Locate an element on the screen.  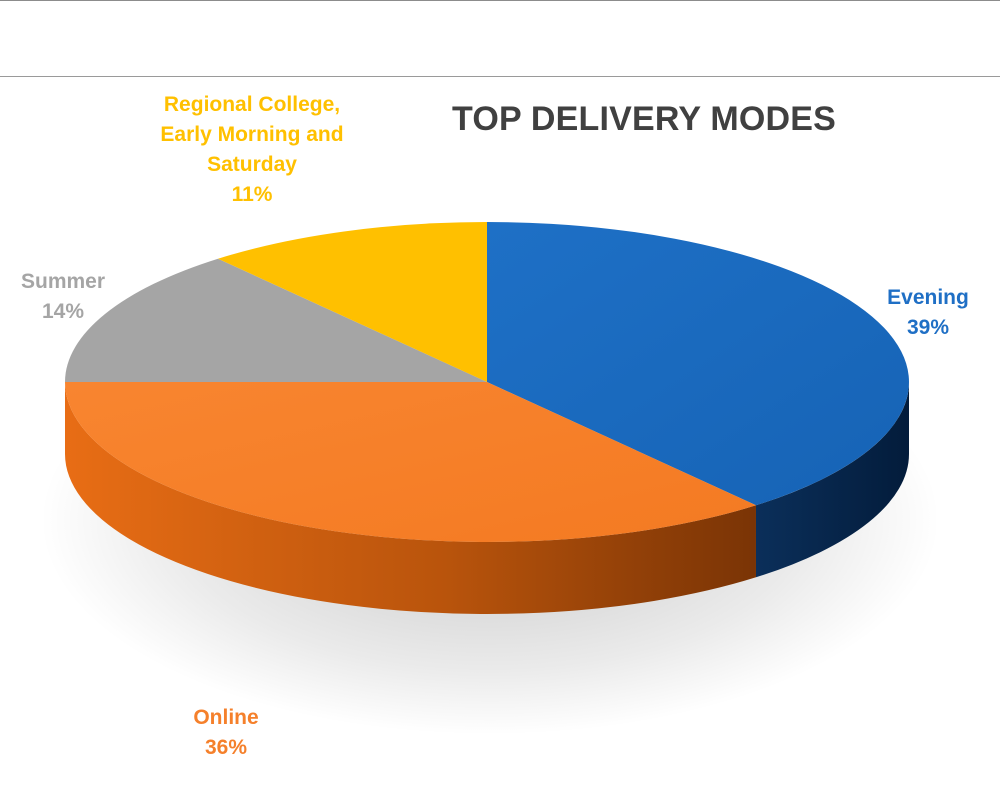
slice-name: Evening is located at coordinates (928, 297).